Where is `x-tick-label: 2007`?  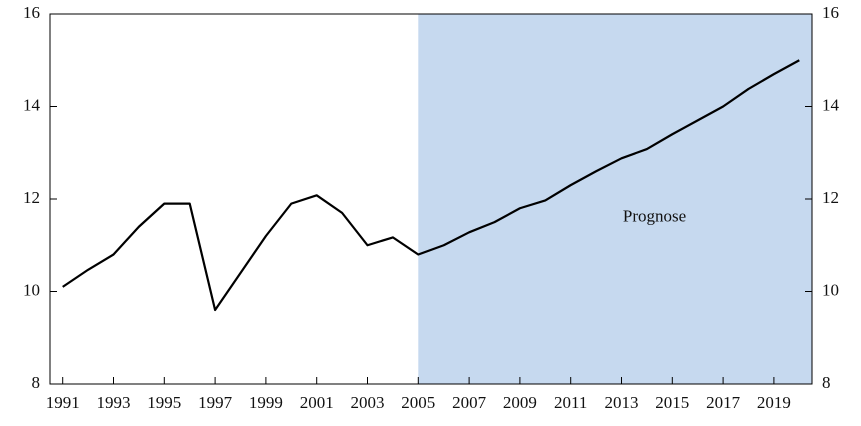
x-tick-label: 2007 is located at coordinates (469, 402).